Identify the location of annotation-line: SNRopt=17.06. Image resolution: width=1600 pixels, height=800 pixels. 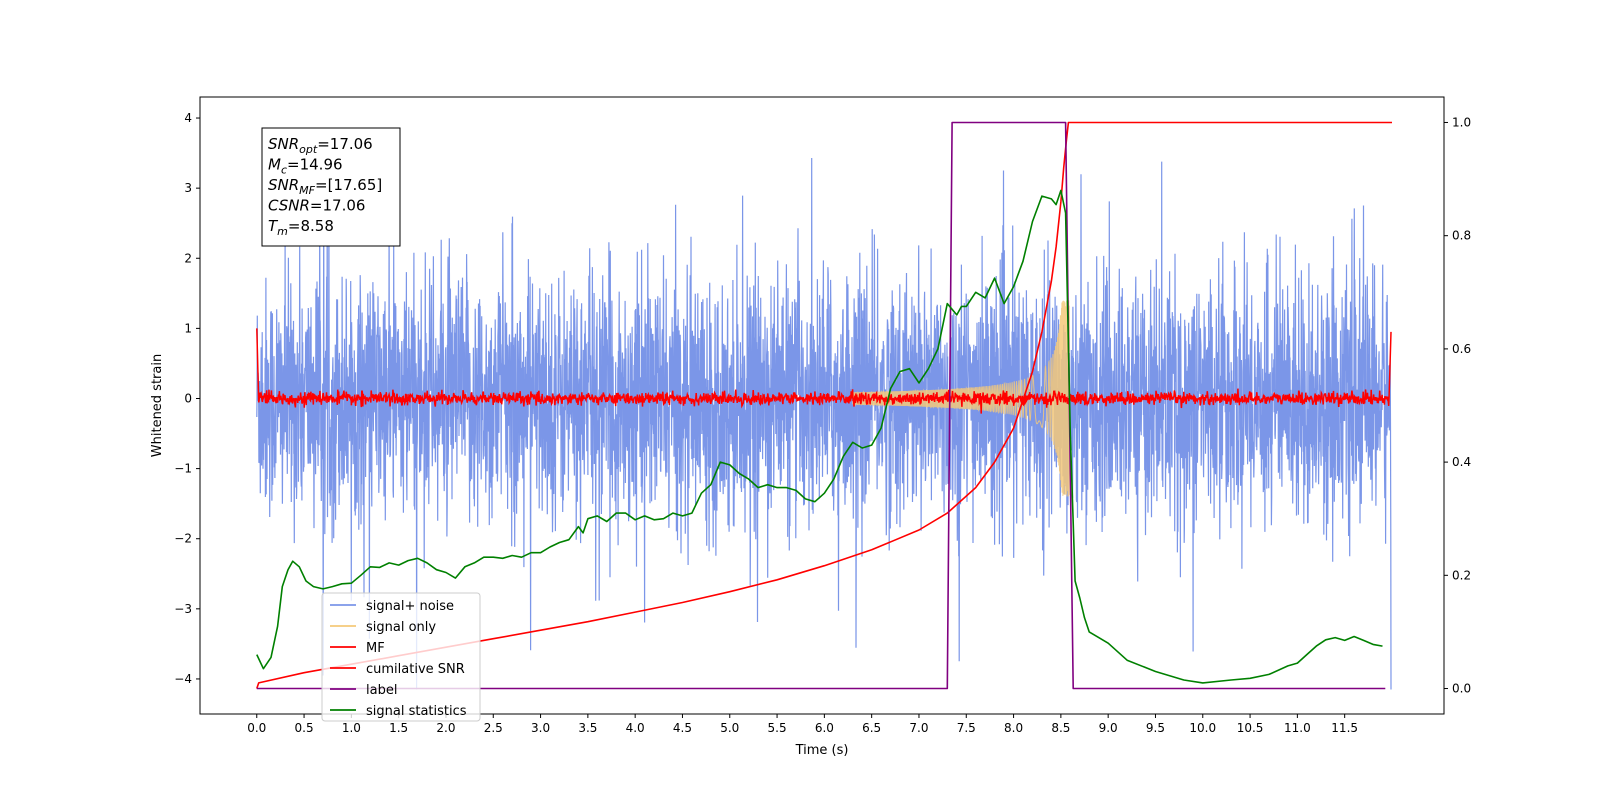
(320, 145).